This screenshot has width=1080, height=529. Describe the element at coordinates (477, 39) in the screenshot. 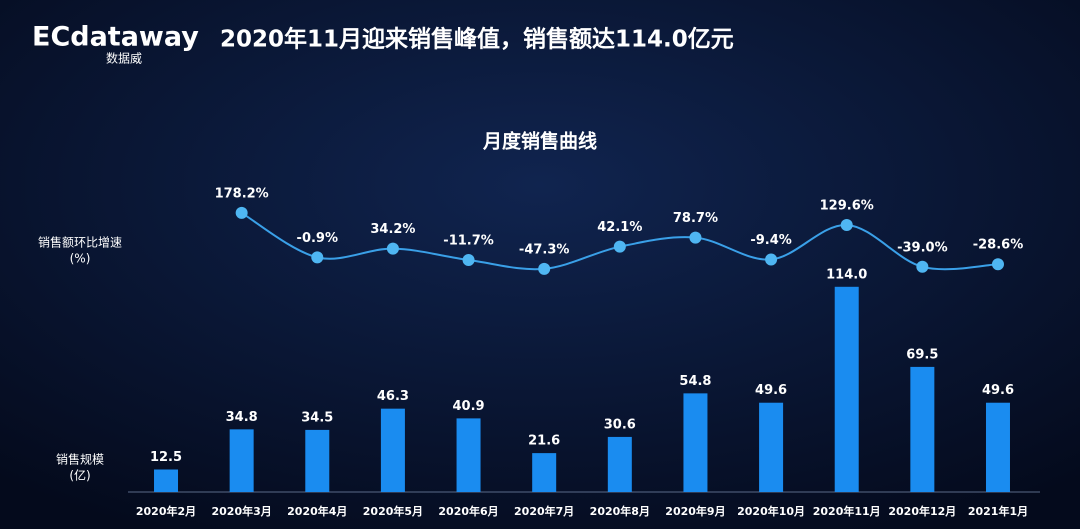

I see `page-title: 2020年11月迎来销售峰值，销售额达114.0亿元` at that location.